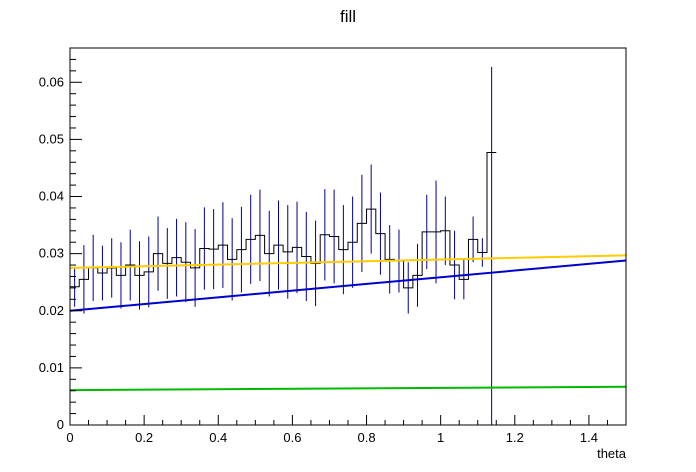 This screenshot has width=696, height=472. I want to click on y-tick-label: 0.06, so click(51, 81).